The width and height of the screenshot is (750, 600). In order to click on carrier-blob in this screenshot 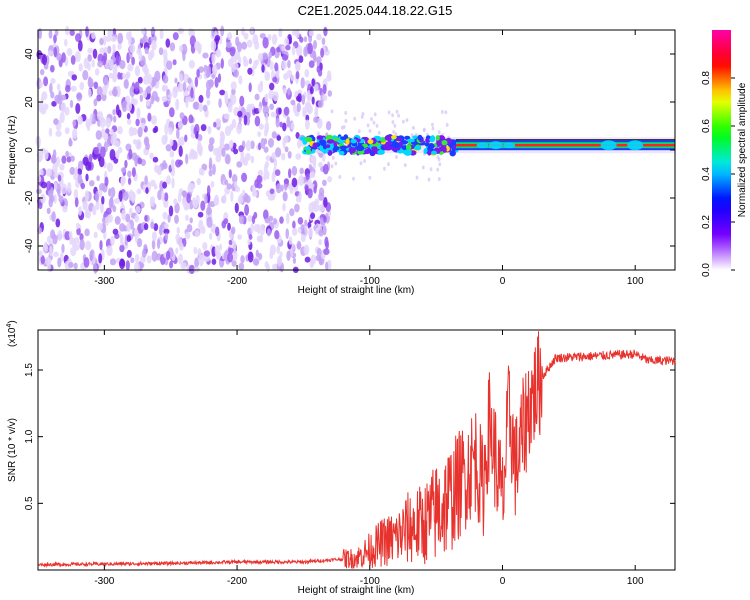, I will do `click(509, 145)`.